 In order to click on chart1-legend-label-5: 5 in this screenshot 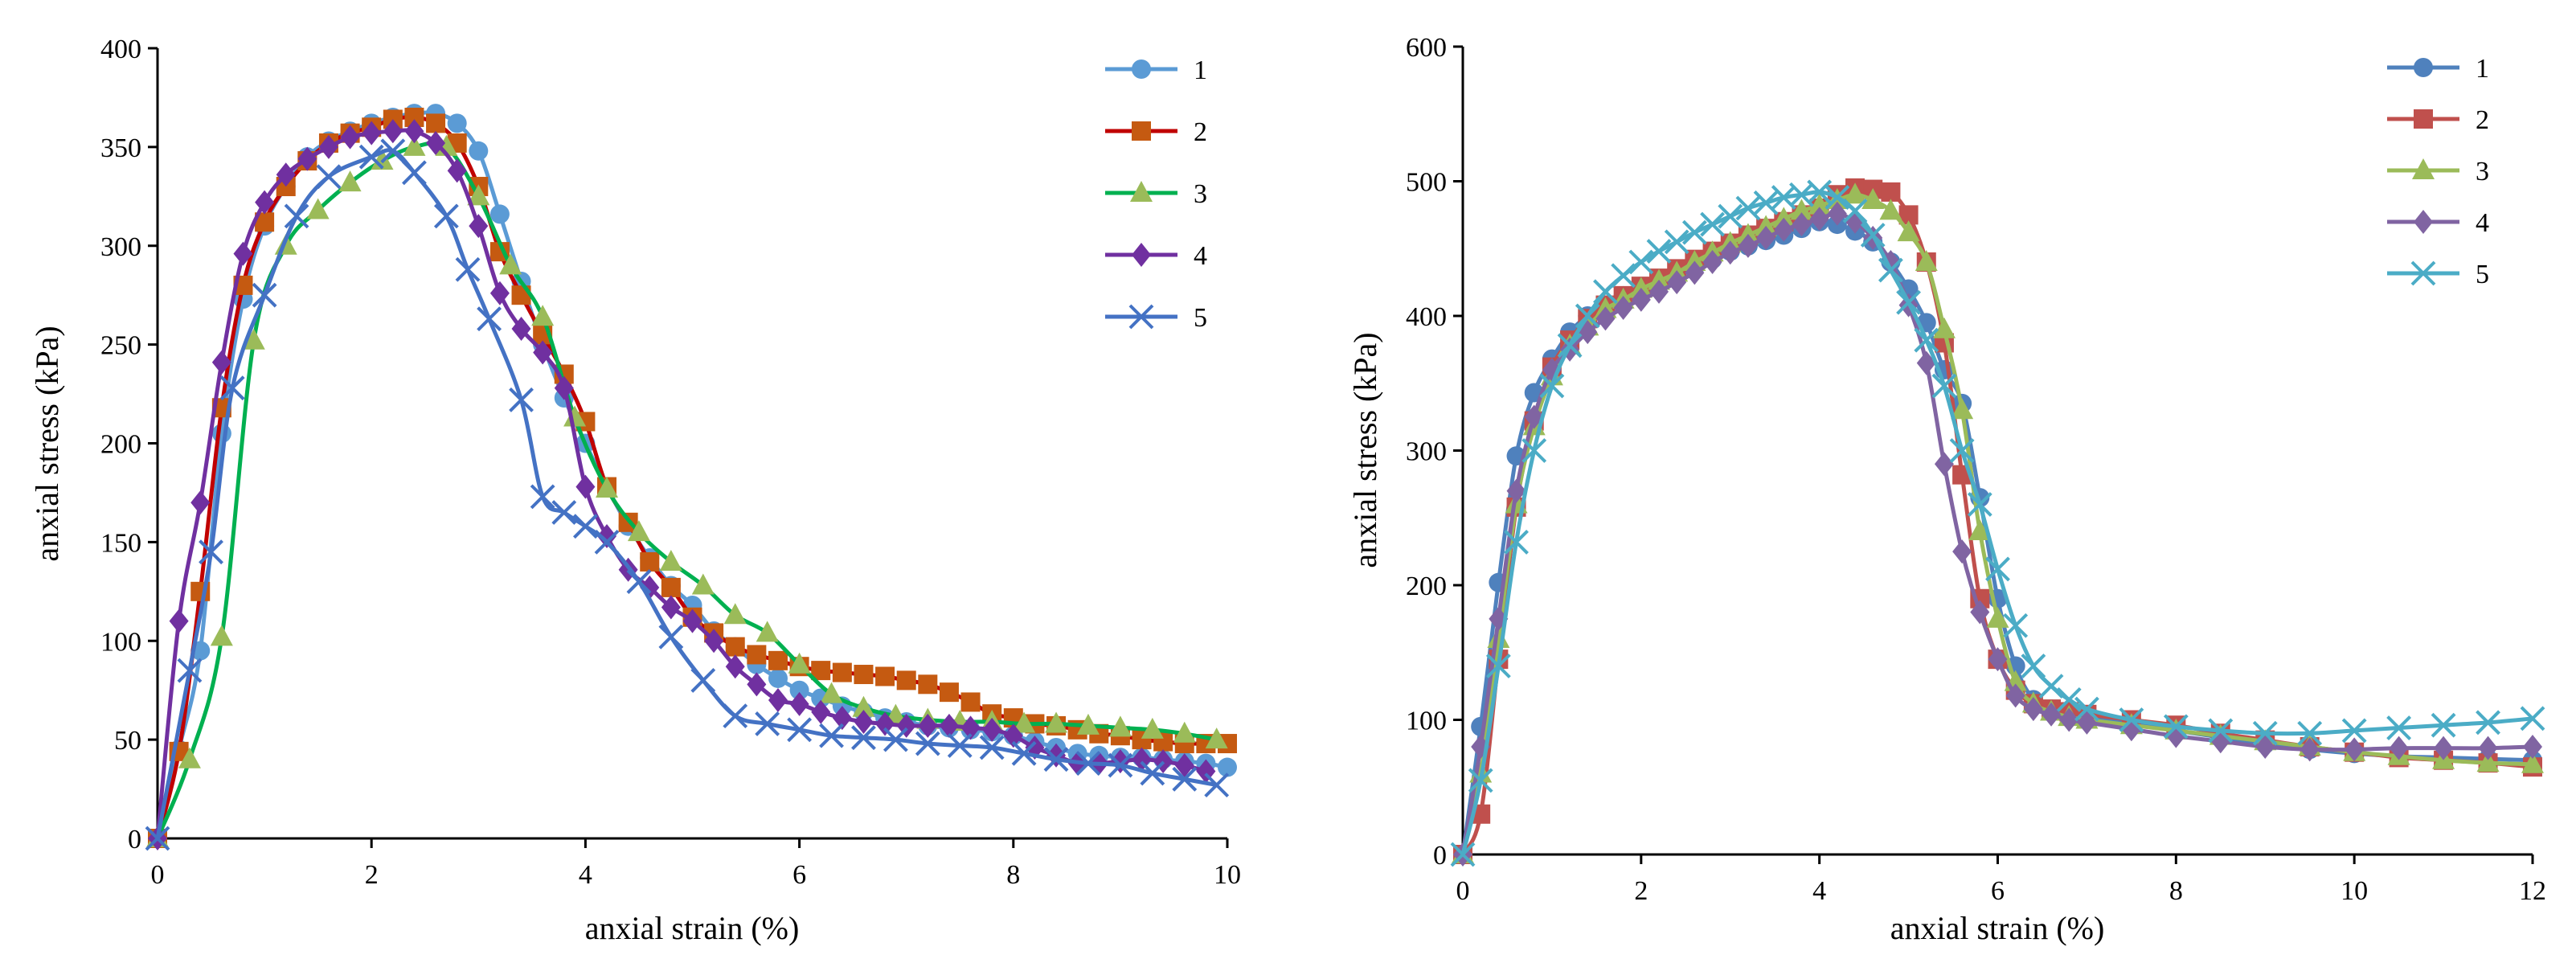, I will do `click(1200, 318)`.